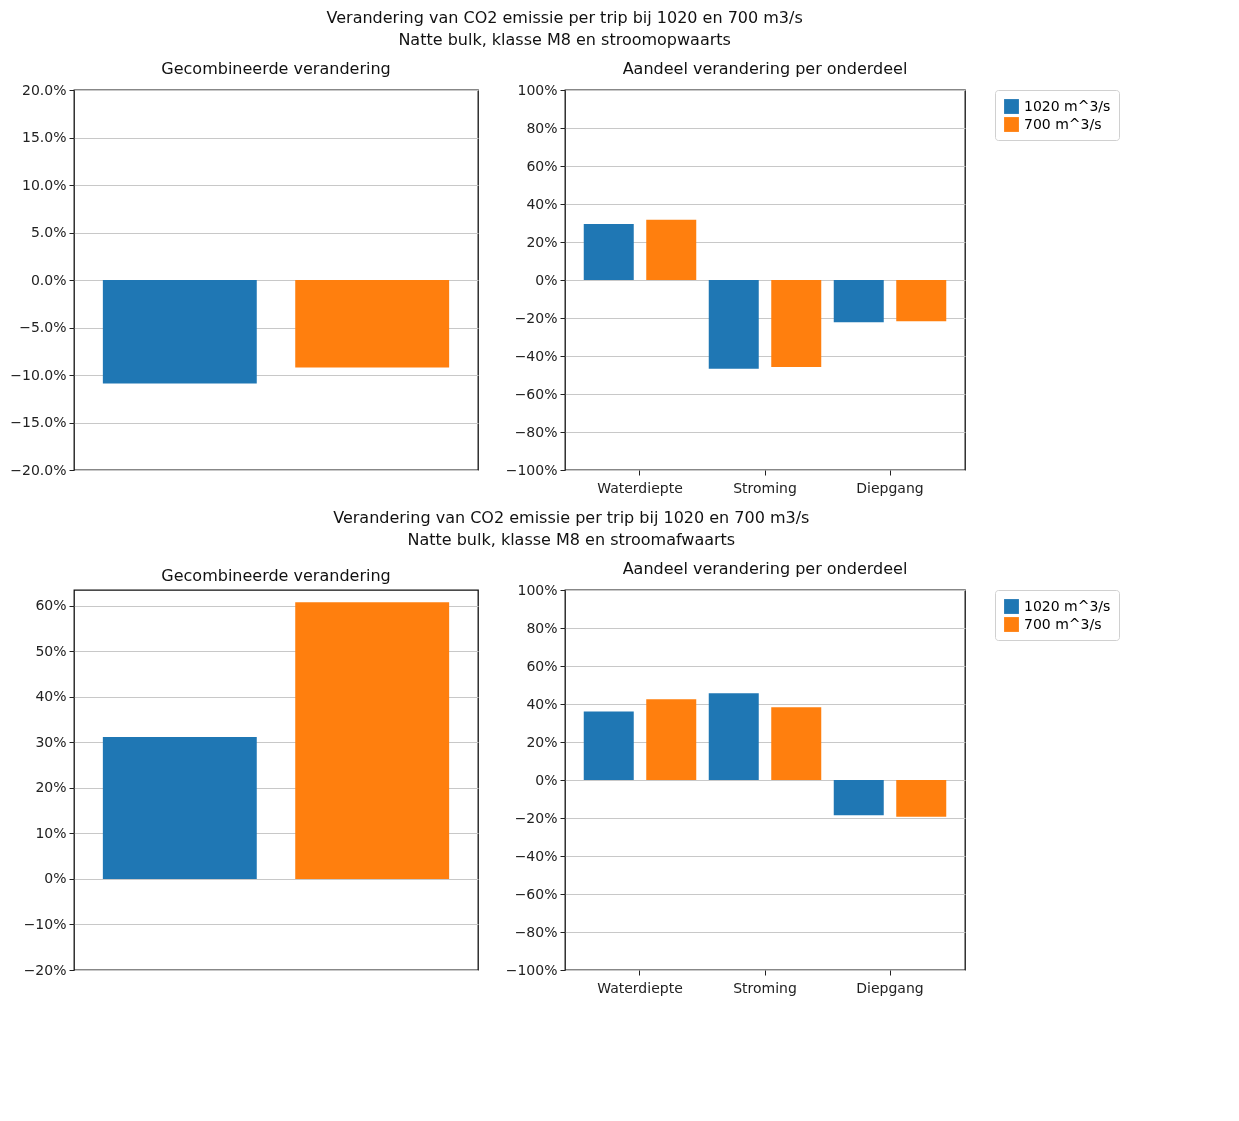 Image resolution: width=1239 pixels, height=1121 pixels. What do you see at coordinates (571, 529) in the screenshot?
I see `text: Verandering van CO2 emissie per trip bij 1020 en 700 m3/s Natte bulk, klasse M8 en stroomafwaarts` at bounding box center [571, 529].